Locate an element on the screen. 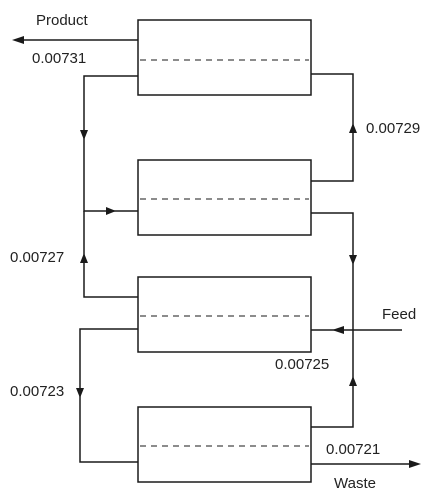 The width and height of the screenshot is (427, 491). recycle-left-upper-arrow2 is located at coordinates (111, 211).